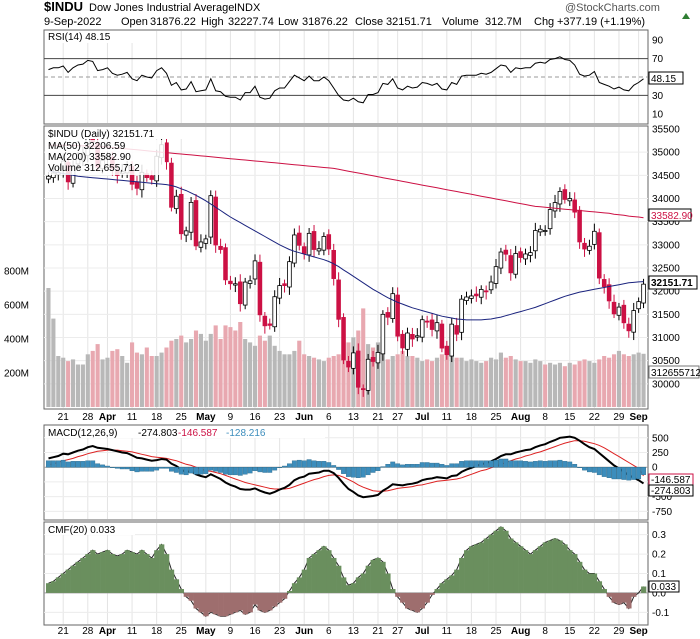 The height and width of the screenshot is (639, 700). I want to click on up-arrow-icon, so click(686, 16).